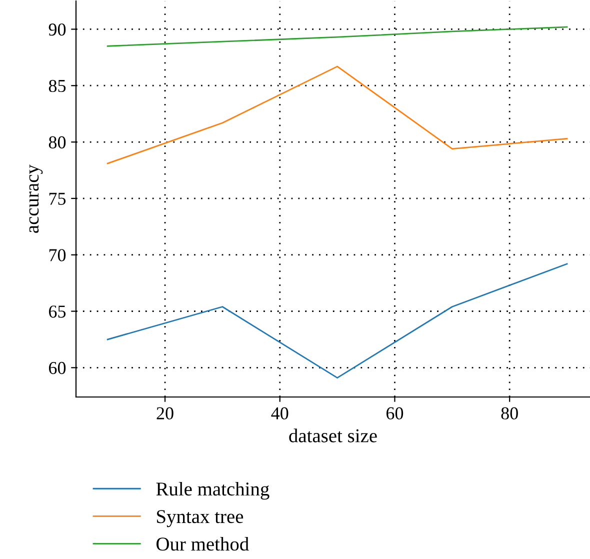 The height and width of the screenshot is (559, 590). Describe the element at coordinates (213, 491) in the screenshot. I see `legend-label: Rule matching` at that location.